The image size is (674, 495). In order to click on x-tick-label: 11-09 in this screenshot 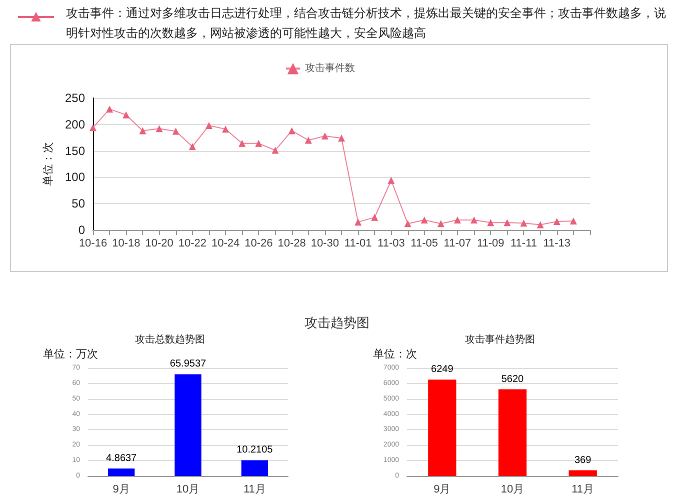, I will do `click(490, 244)`.